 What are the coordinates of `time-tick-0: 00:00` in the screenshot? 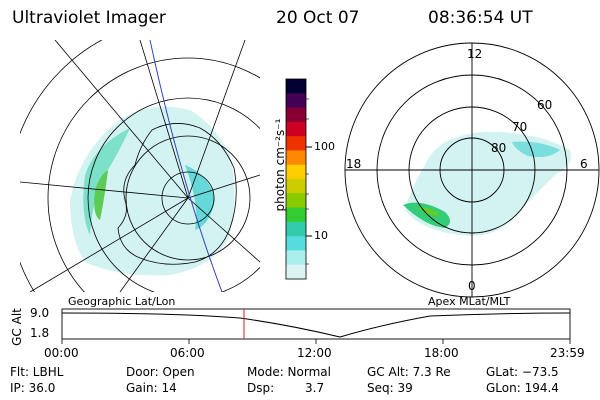 It's located at (61, 353).